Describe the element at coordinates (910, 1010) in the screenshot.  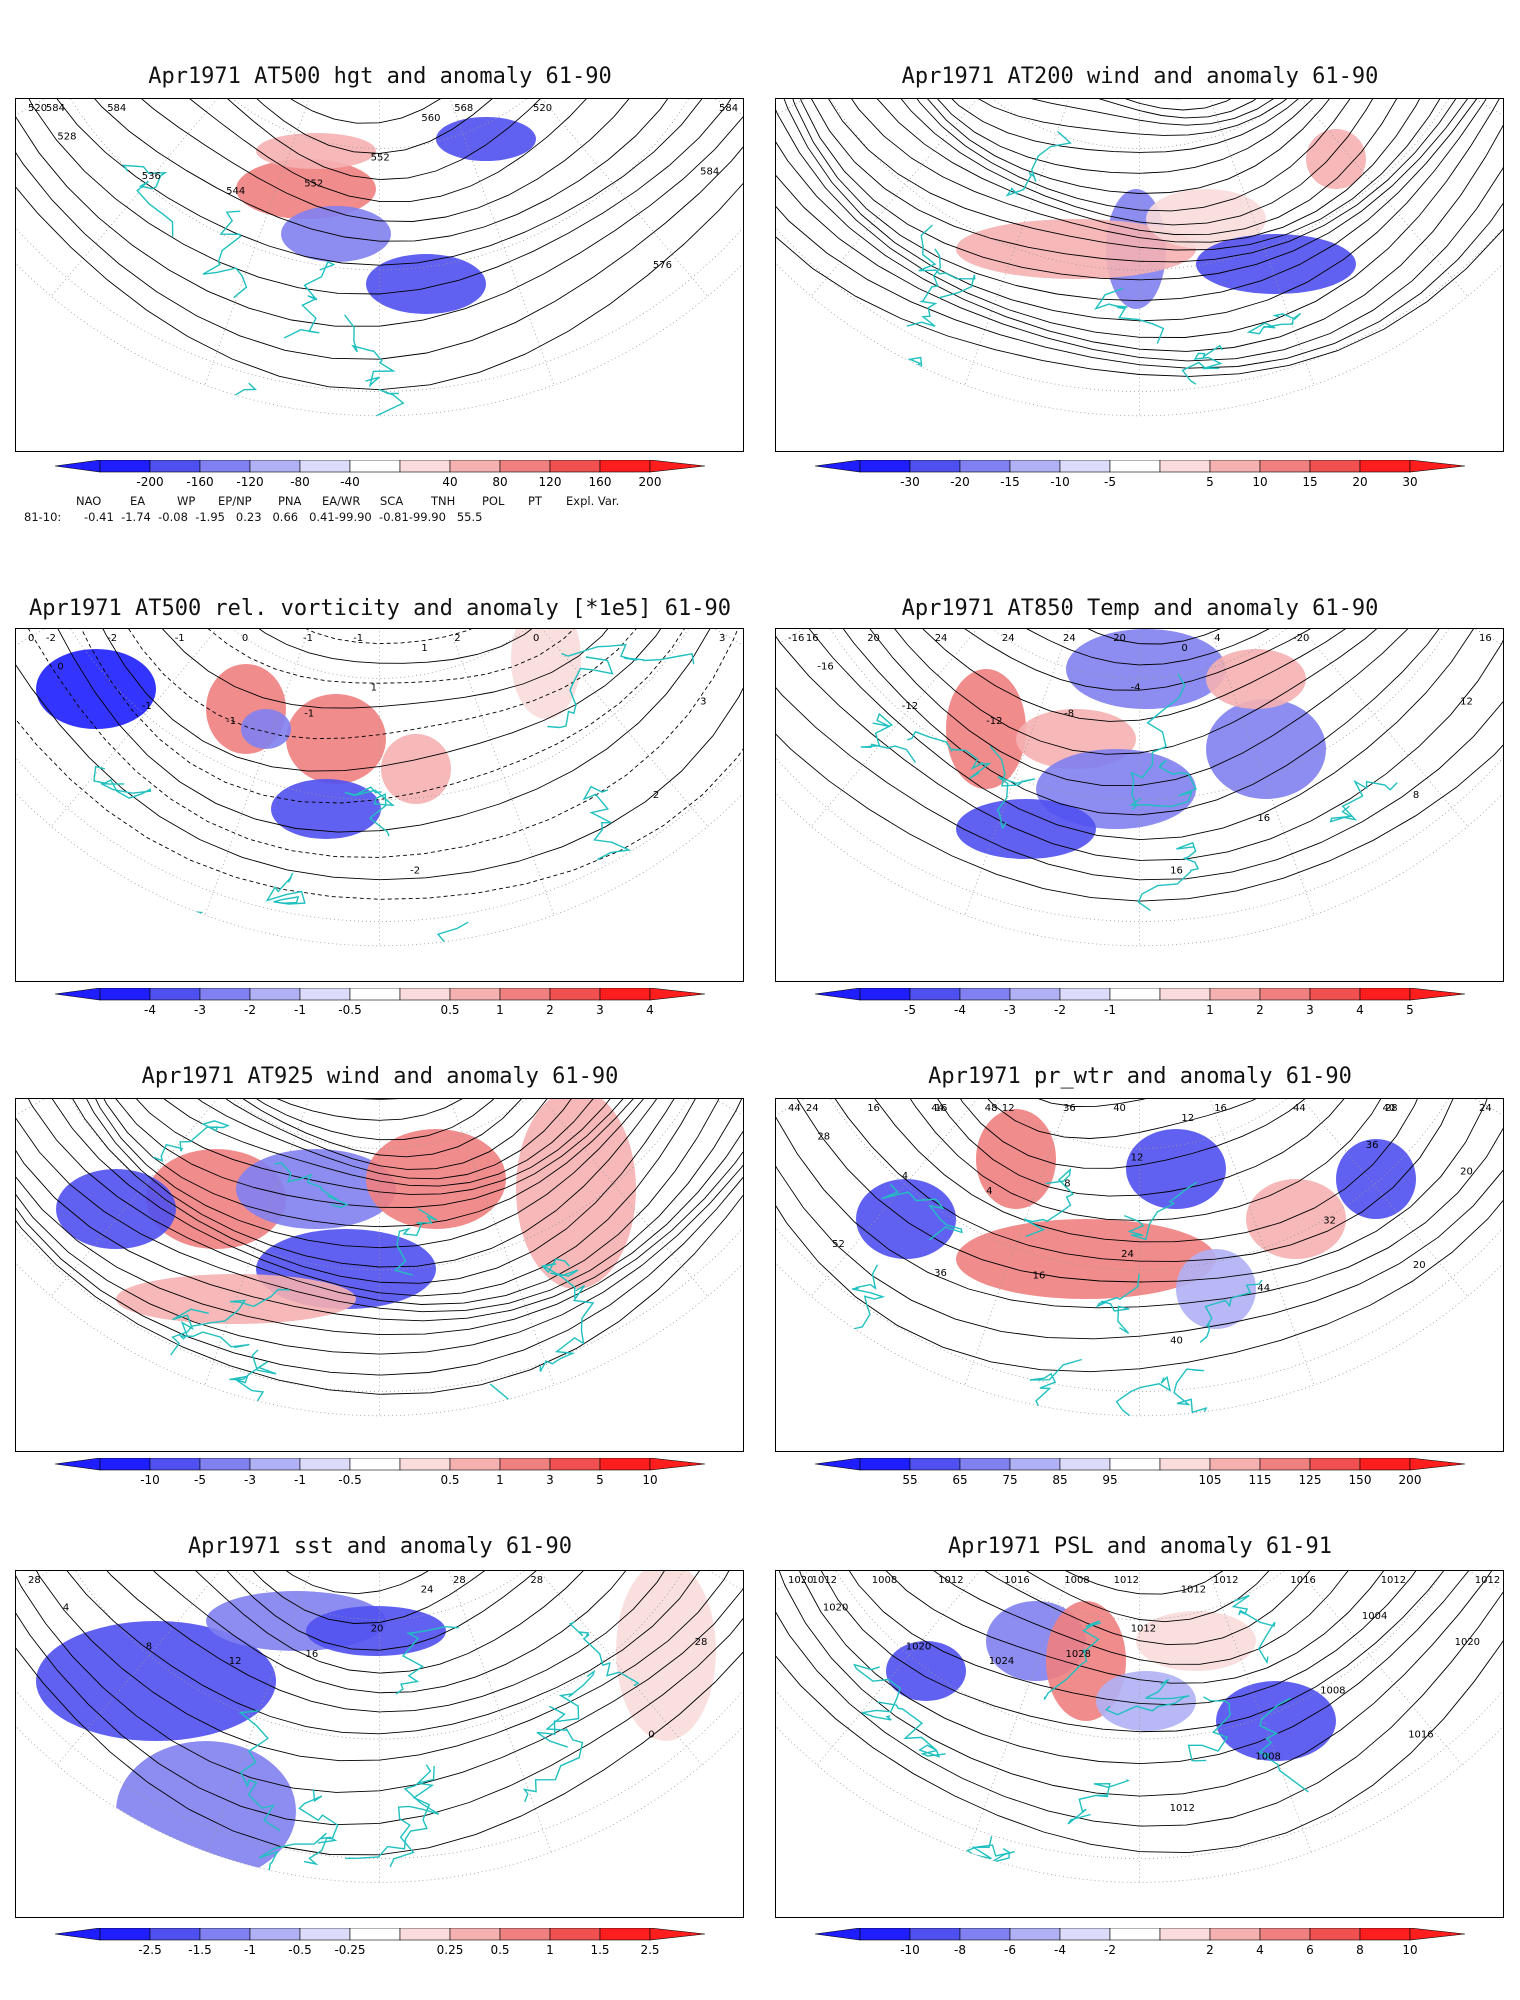
I see `colorbar-tick-label: -5` at that location.